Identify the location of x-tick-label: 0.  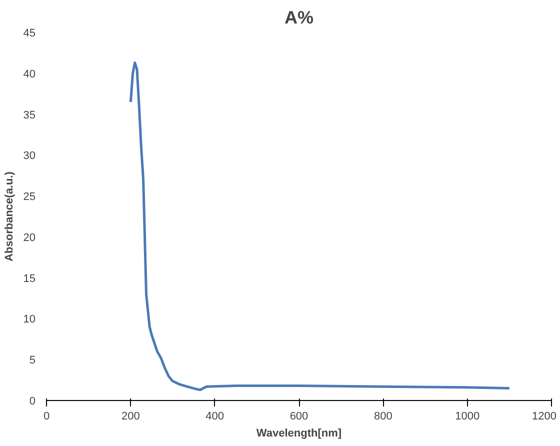
(46, 416).